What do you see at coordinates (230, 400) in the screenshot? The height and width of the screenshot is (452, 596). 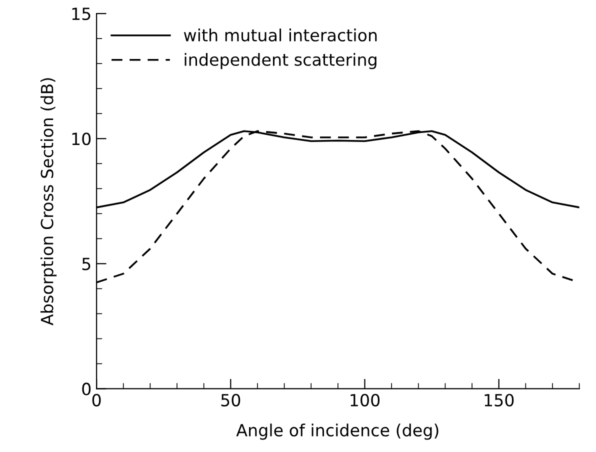 I see `x-tick-label: 50` at bounding box center [230, 400].